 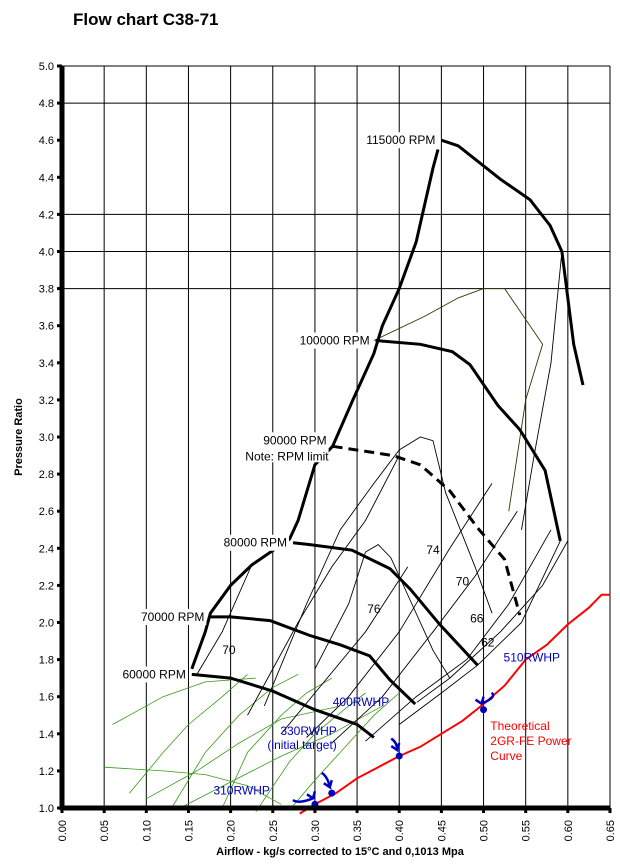 What do you see at coordinates (477, 619) in the screenshot?
I see `efficiency-label: 66` at bounding box center [477, 619].